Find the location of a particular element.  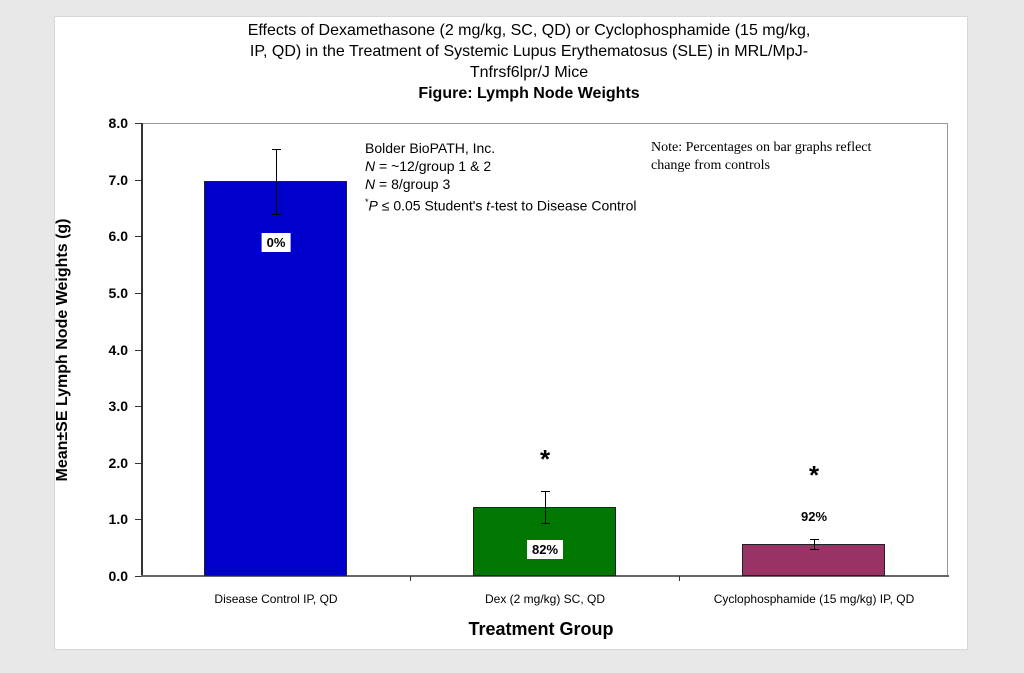

info-n-group-3: N = 8/group 3 is located at coordinates (408, 184).